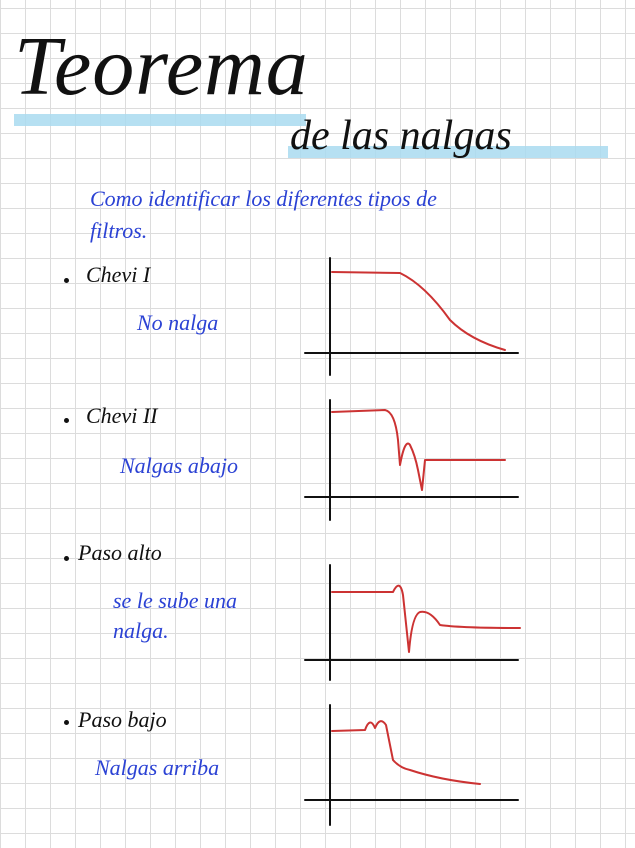 The image size is (635, 848). I want to click on item-note: Nalgas arriba, so click(157, 767).